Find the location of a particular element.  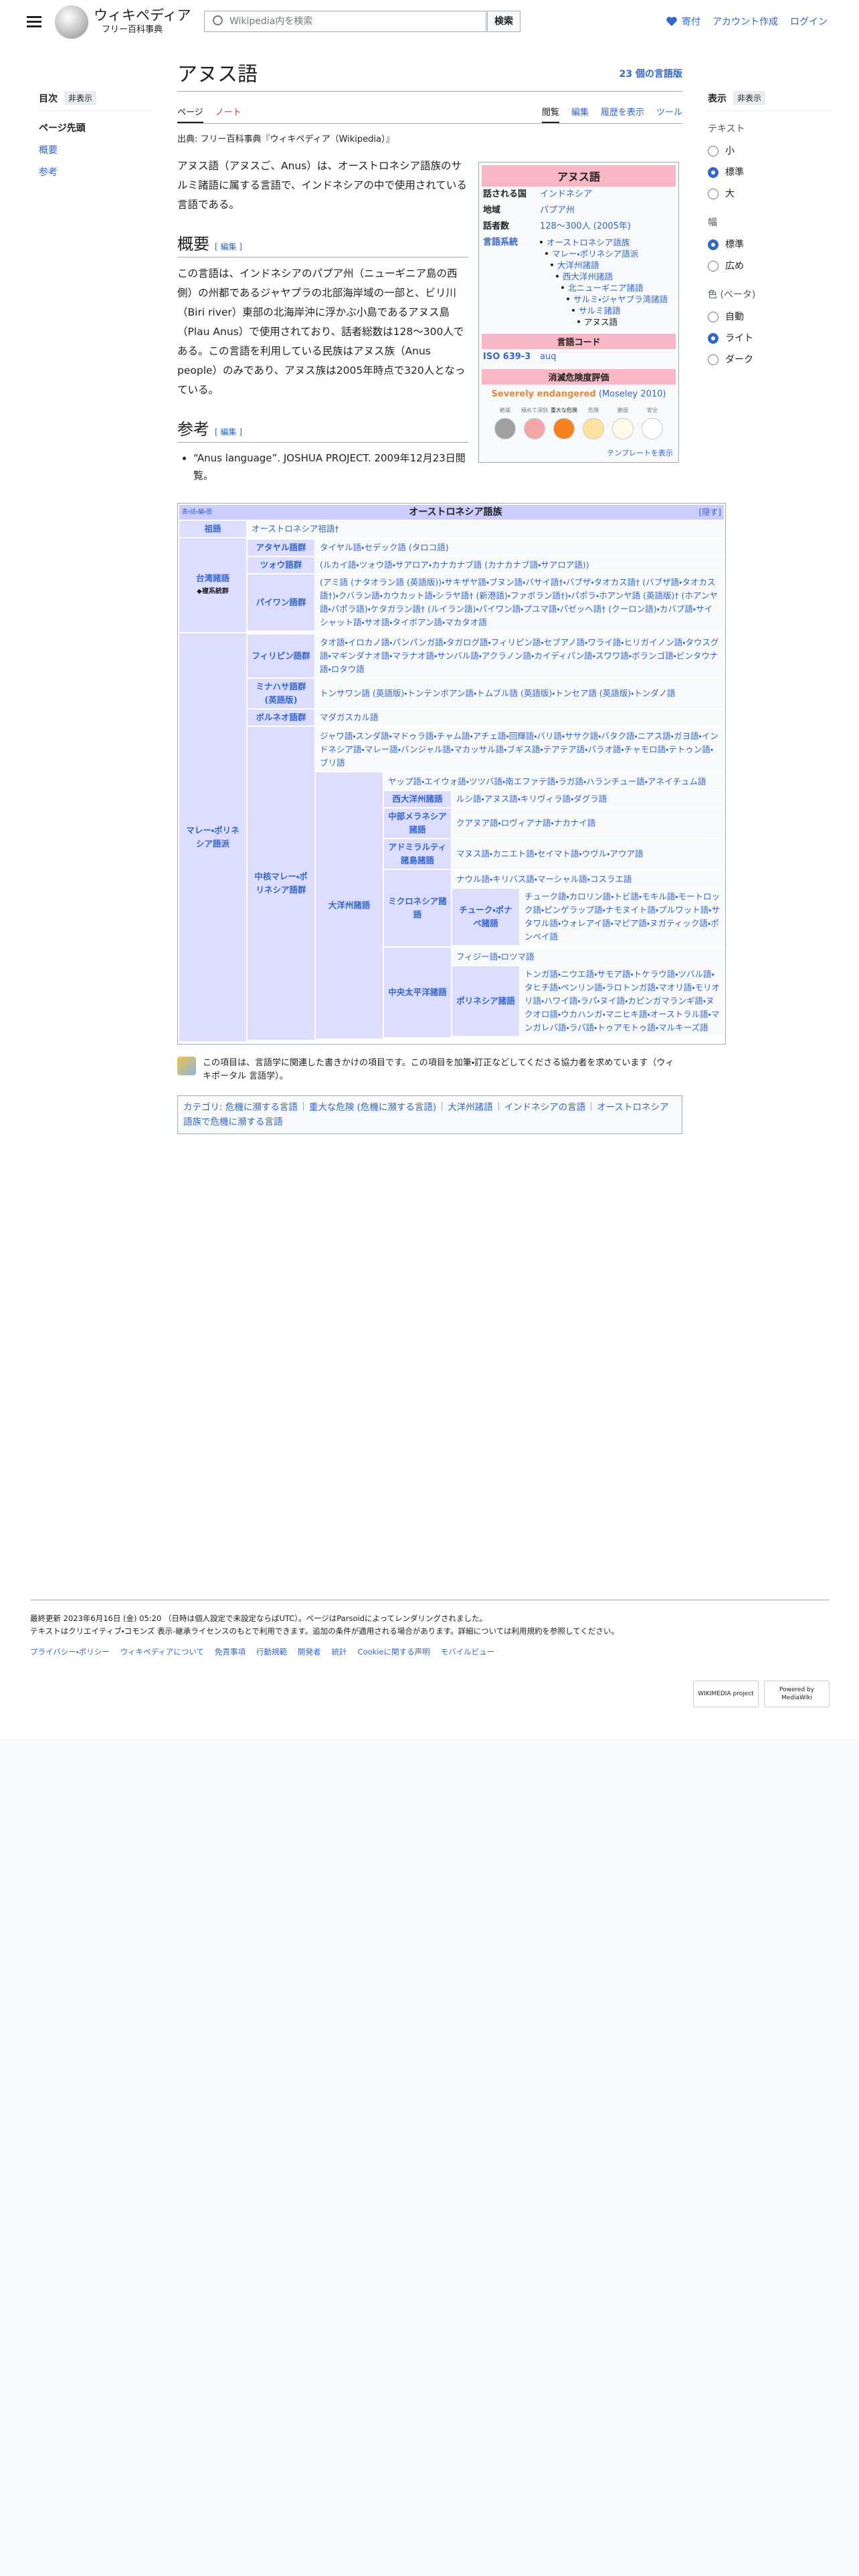

family-item: サルミ・ジャヤプラ湾諸語 is located at coordinates (604, 299).